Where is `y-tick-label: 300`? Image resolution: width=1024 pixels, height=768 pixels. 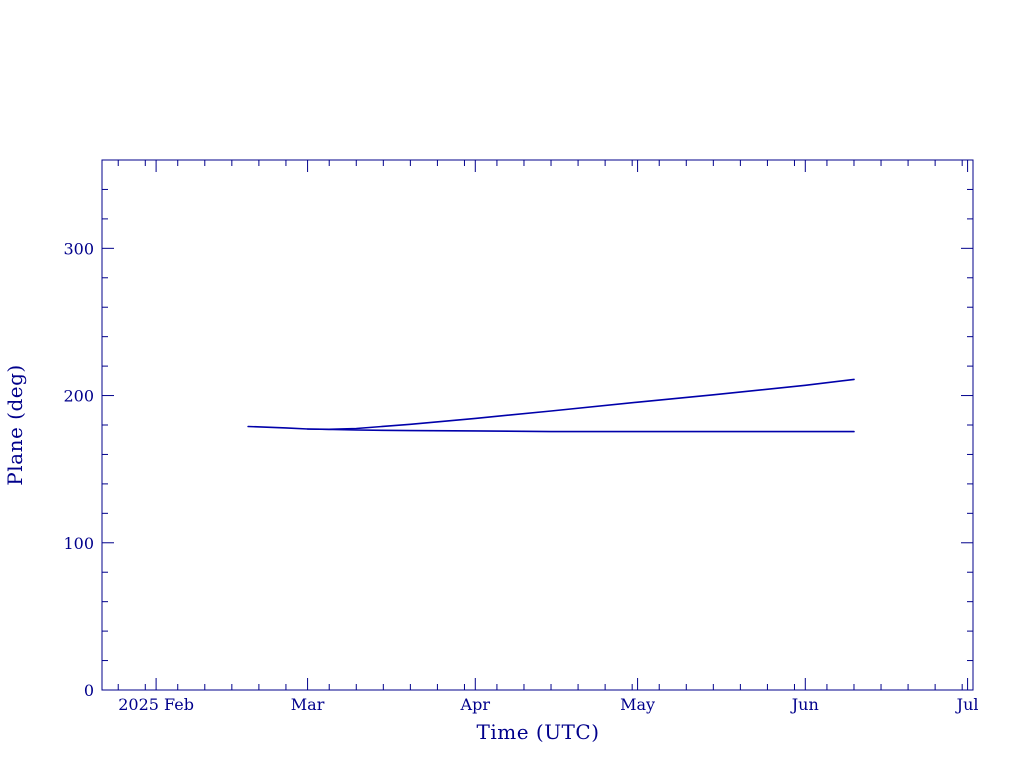
y-tick-label: 300 is located at coordinates (78, 248).